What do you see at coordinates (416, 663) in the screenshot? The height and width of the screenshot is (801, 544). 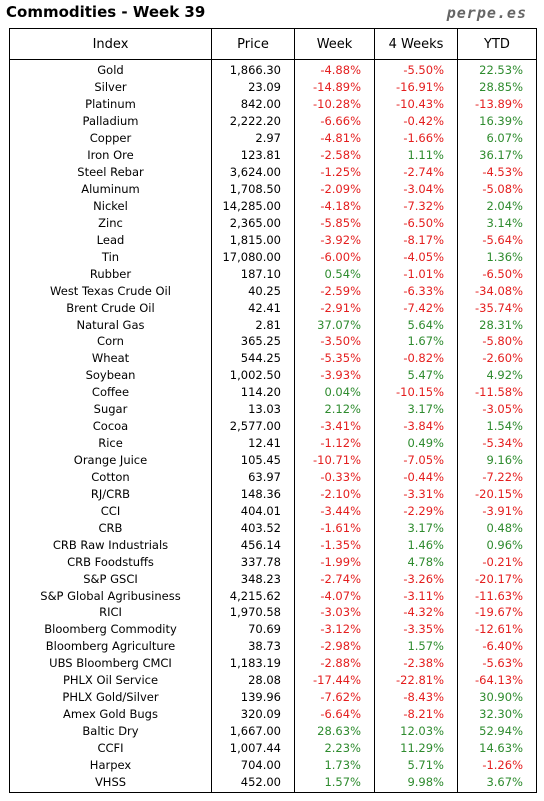 I see `four-week-change-cell: -2.38%` at bounding box center [416, 663].